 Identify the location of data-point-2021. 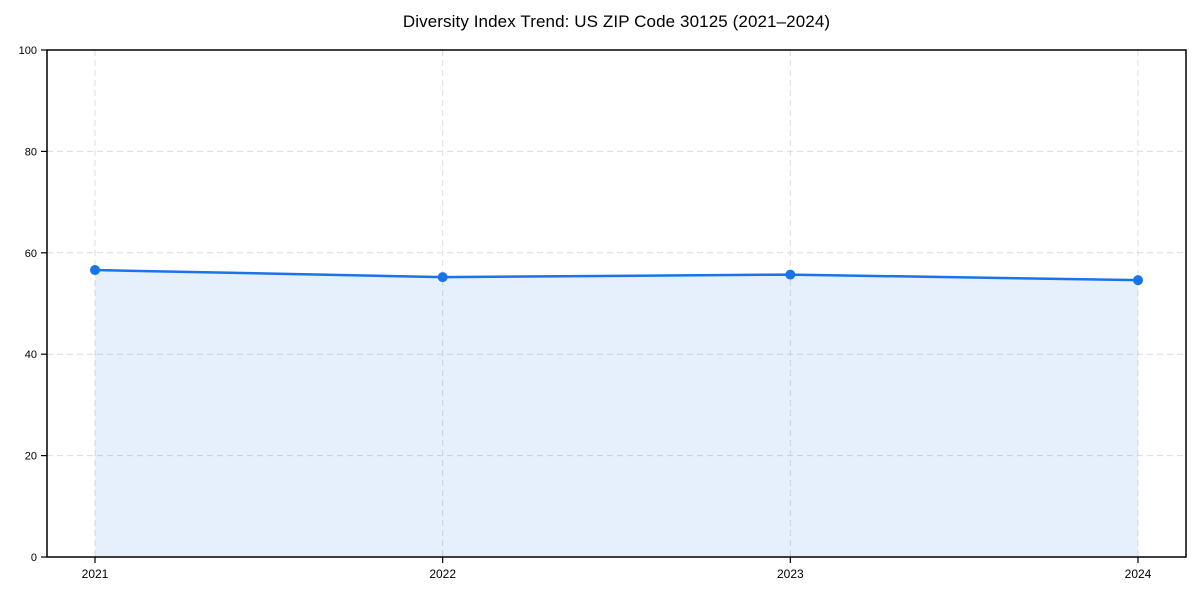
(95, 270).